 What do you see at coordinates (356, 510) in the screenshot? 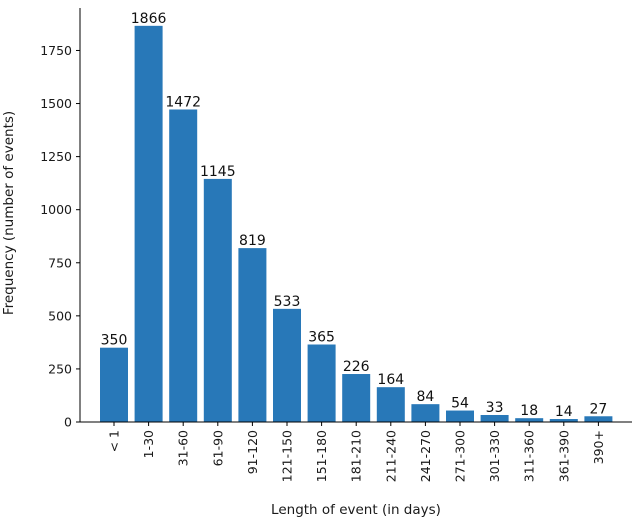
I see `x-axis-label: Length of event (in days)` at bounding box center [356, 510].